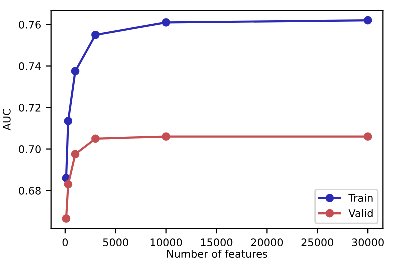 Image resolution: width=395 pixels, height=266 pixels. Describe the element at coordinates (115, 242) in the screenshot. I see `x-tick-label: 5000` at that location.